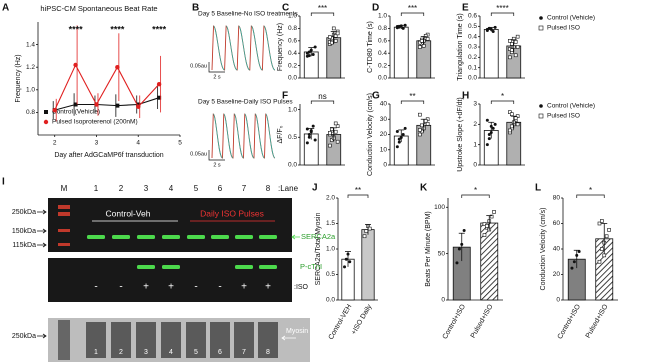 Image resolution: width=650 pixels, height=364 pixels. I want to click on x-tick-label: Control+ISO, so click(570, 322).